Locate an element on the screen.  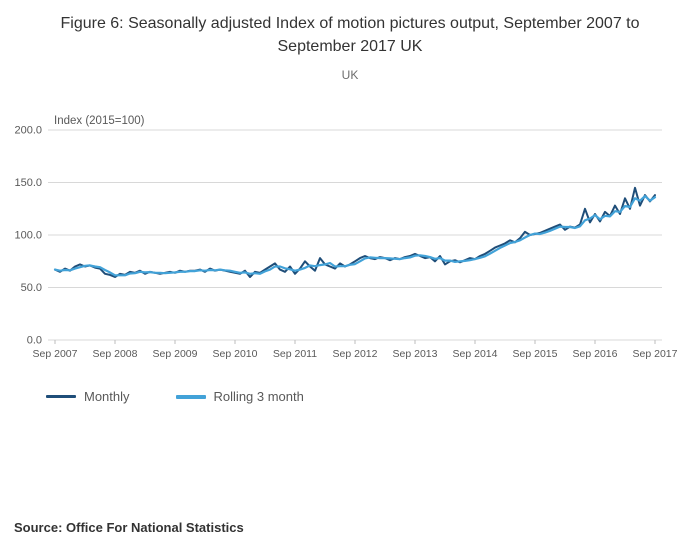
svg-text: Sep 2010 is located at coordinates (235, 354).